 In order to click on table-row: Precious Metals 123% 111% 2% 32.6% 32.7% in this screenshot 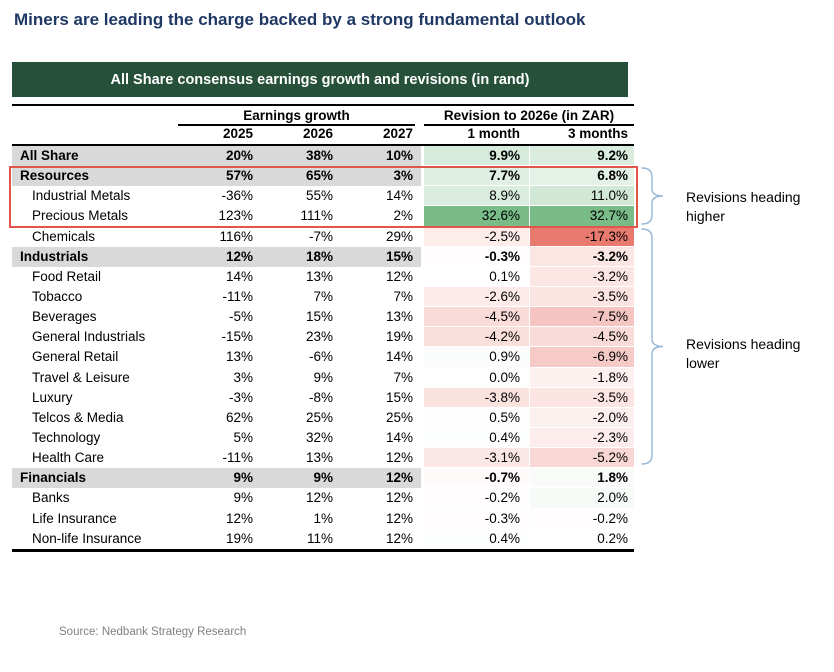, I will do `click(323, 216)`.